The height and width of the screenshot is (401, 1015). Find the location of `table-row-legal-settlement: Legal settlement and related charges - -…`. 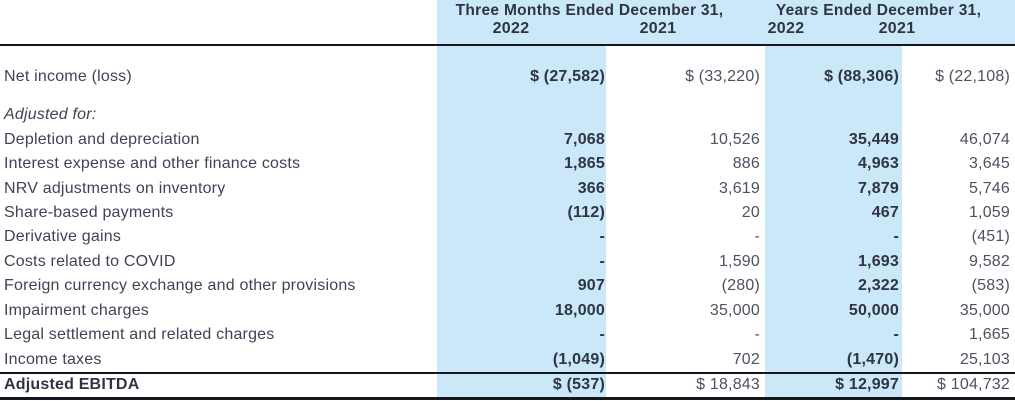

table-row-legal-settlement: Legal settlement and related charges - -… is located at coordinates (507, 335).